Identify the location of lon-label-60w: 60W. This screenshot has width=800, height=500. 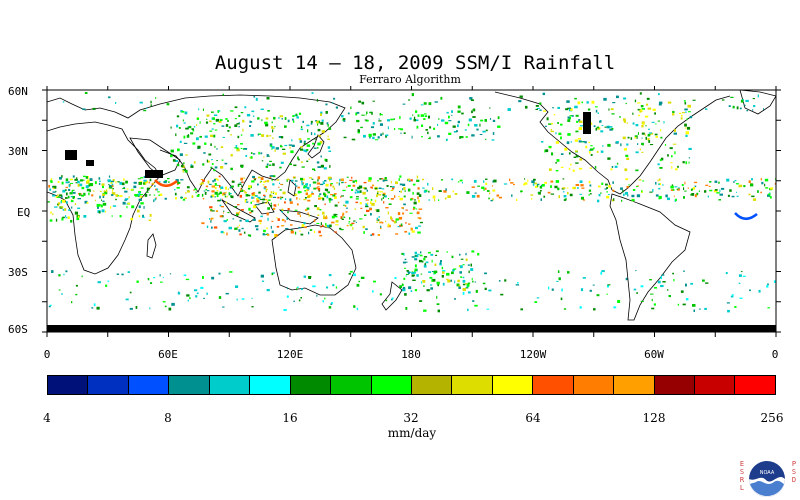
(654, 354).